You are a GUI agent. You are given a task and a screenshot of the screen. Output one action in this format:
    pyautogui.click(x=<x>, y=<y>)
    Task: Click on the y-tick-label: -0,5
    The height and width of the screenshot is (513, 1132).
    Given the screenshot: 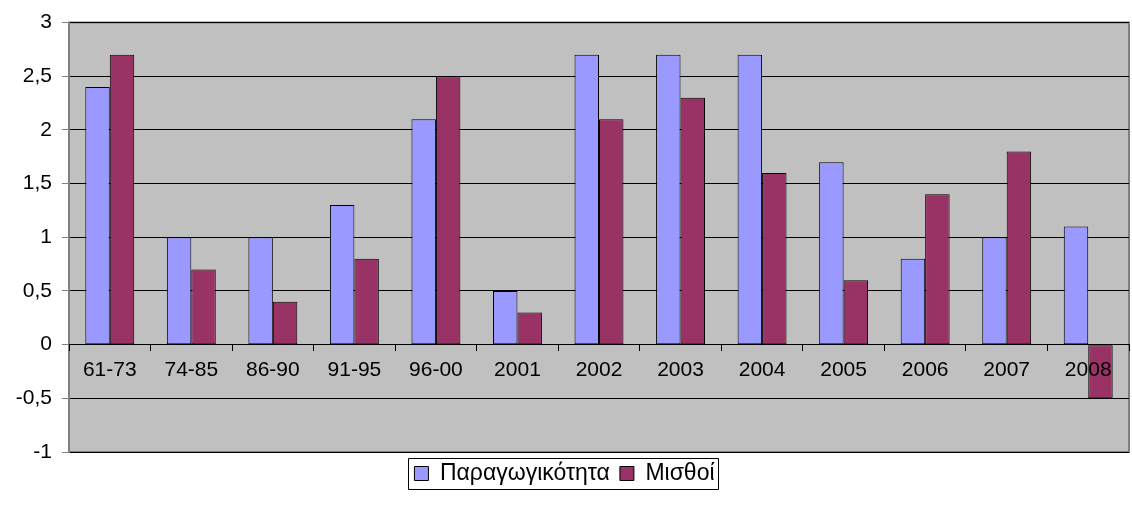 What is the action you would take?
    pyautogui.click(x=33, y=397)
    